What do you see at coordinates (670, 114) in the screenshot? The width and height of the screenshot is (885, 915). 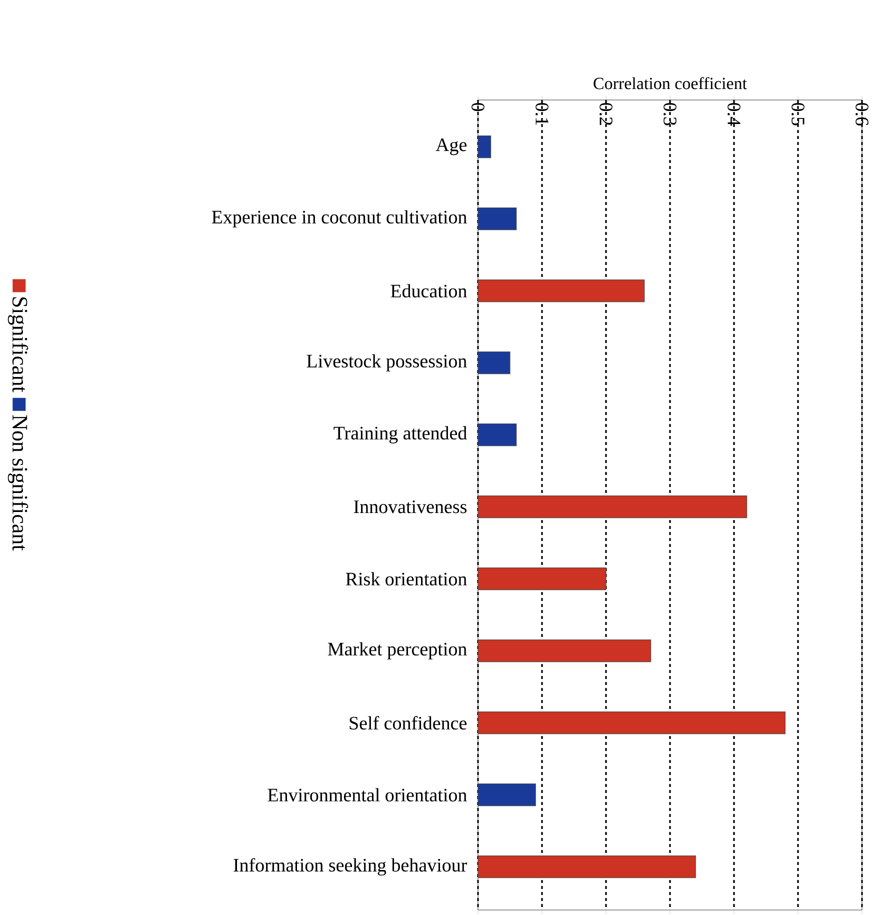 I see `x-tick-label: 0.3` at bounding box center [670, 114].